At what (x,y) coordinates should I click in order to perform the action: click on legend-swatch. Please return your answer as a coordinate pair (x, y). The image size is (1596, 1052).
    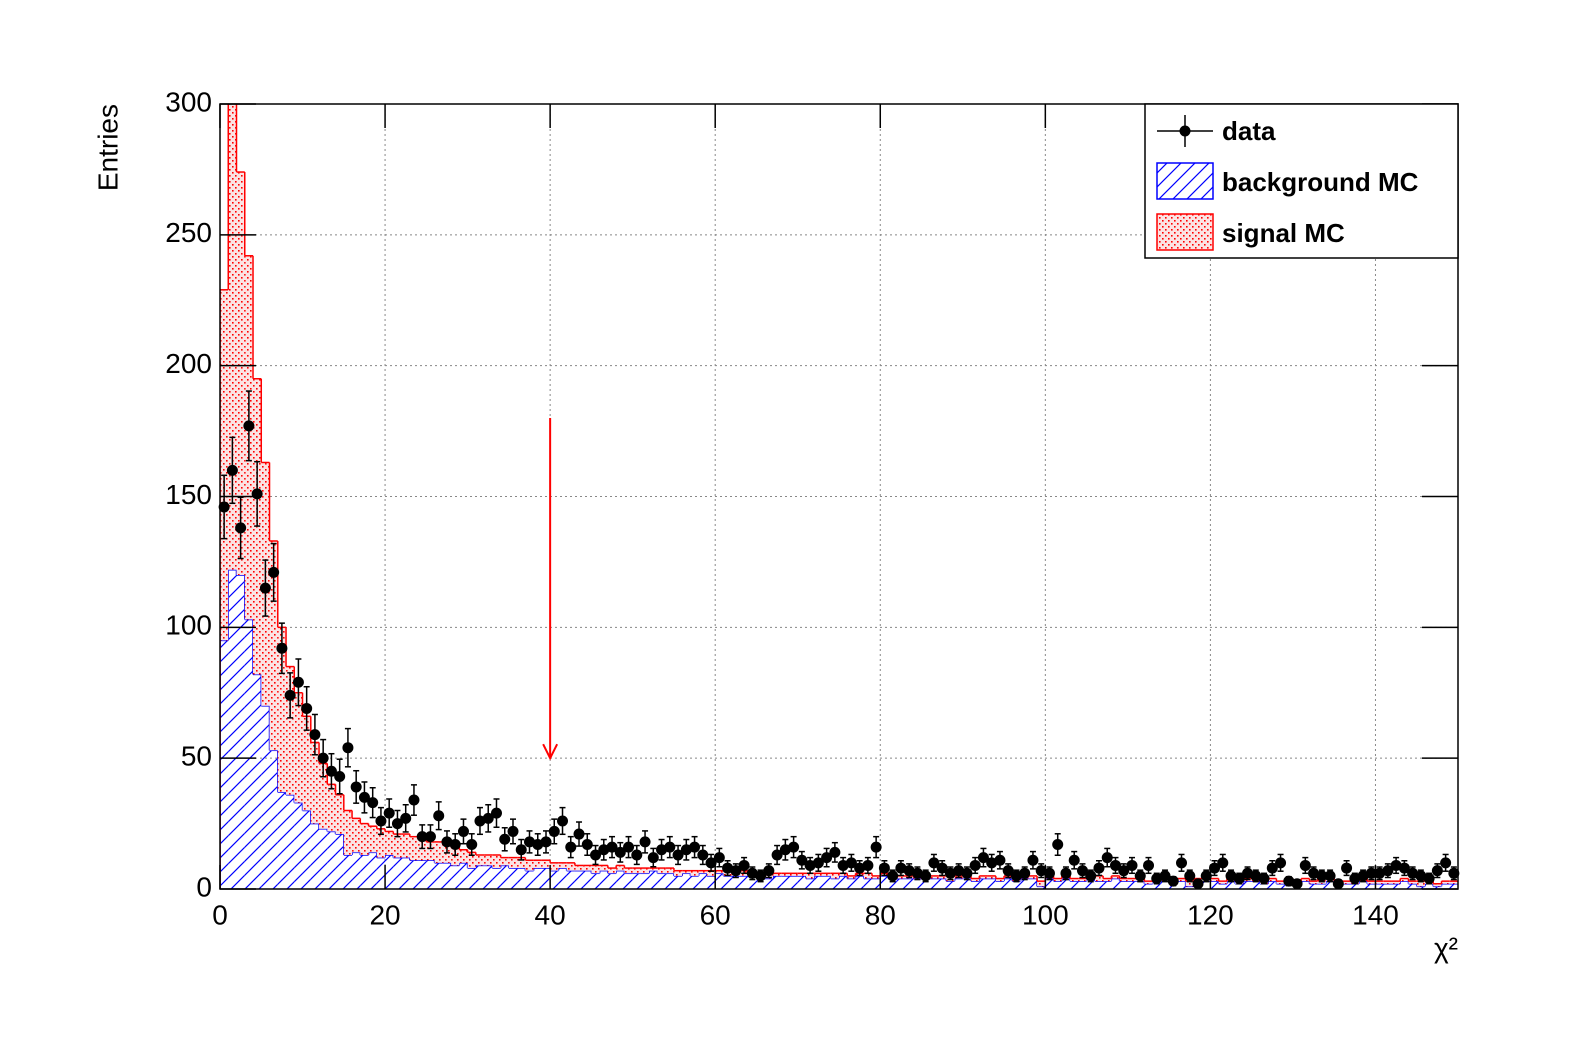
    Looking at the image, I should click on (1185, 232).